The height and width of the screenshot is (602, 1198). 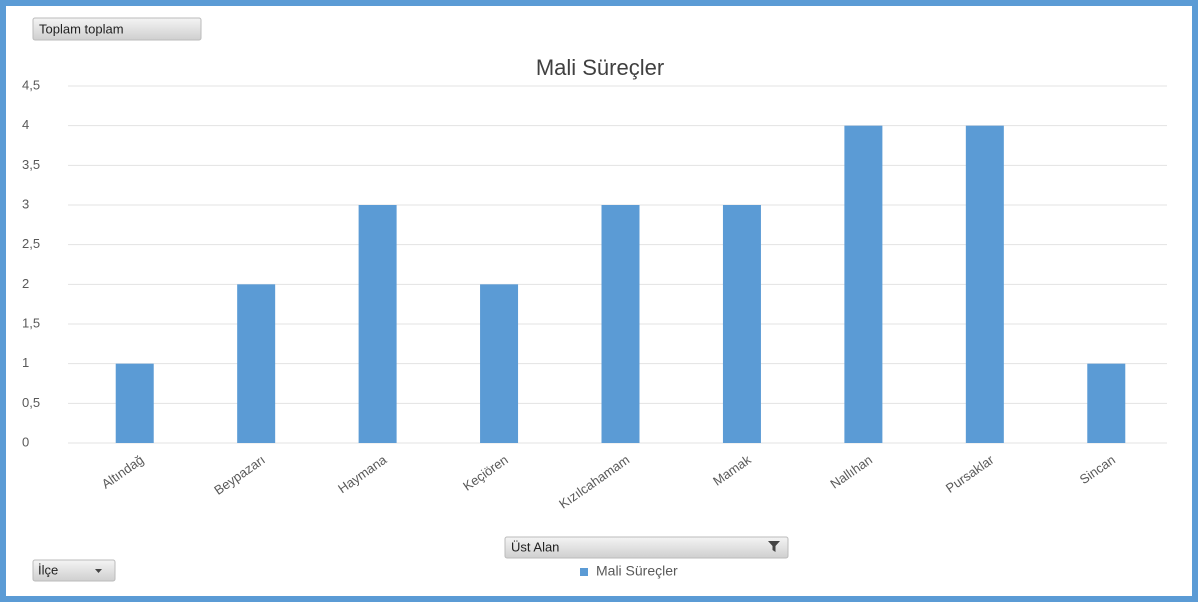 What do you see at coordinates (25, 203) in the screenshot?
I see `y-tick-label: 3` at bounding box center [25, 203].